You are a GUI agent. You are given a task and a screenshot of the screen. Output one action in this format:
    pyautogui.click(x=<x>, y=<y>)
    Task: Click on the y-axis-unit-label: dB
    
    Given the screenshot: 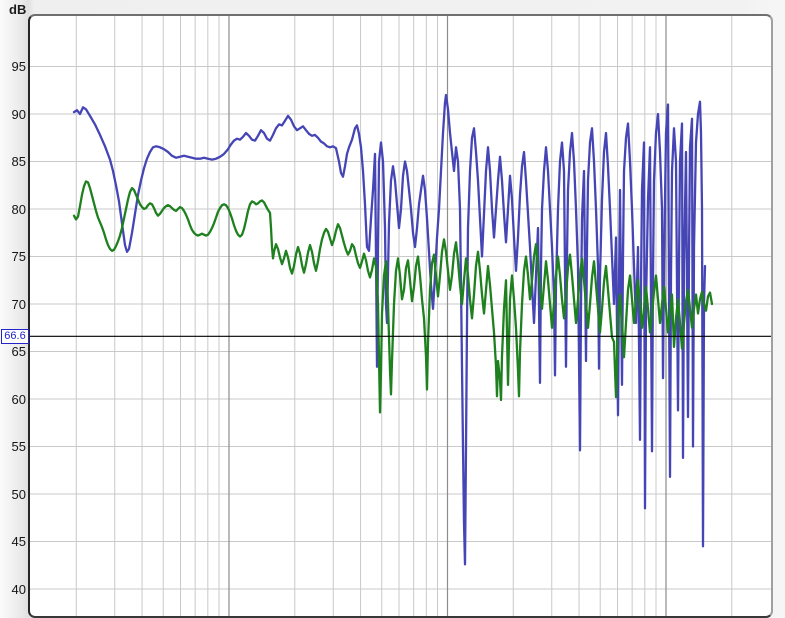 What is the action you would take?
    pyautogui.click(x=18, y=9)
    